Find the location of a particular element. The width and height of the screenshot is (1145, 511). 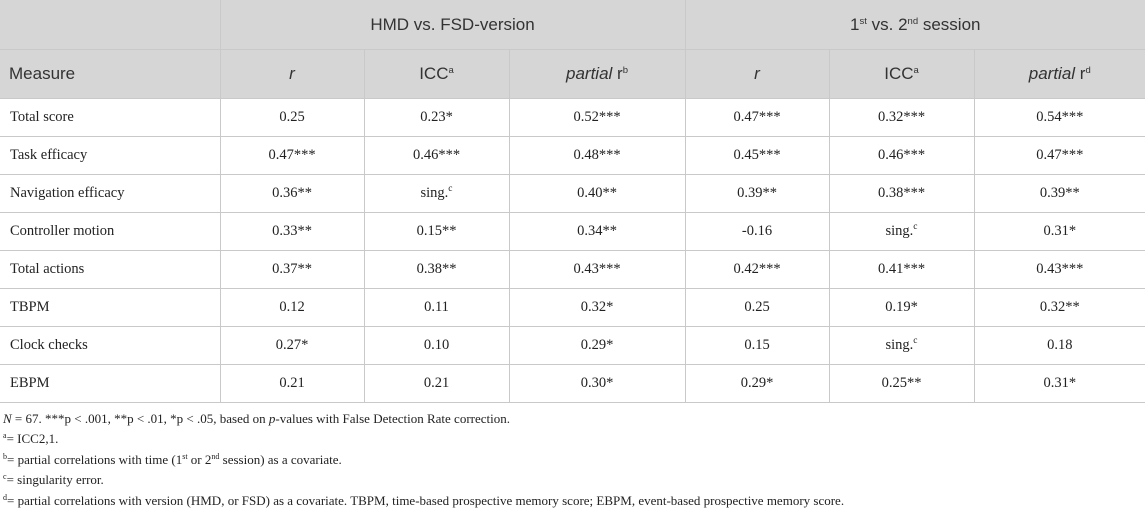

cell-text: 0.46*** is located at coordinates (901, 155).